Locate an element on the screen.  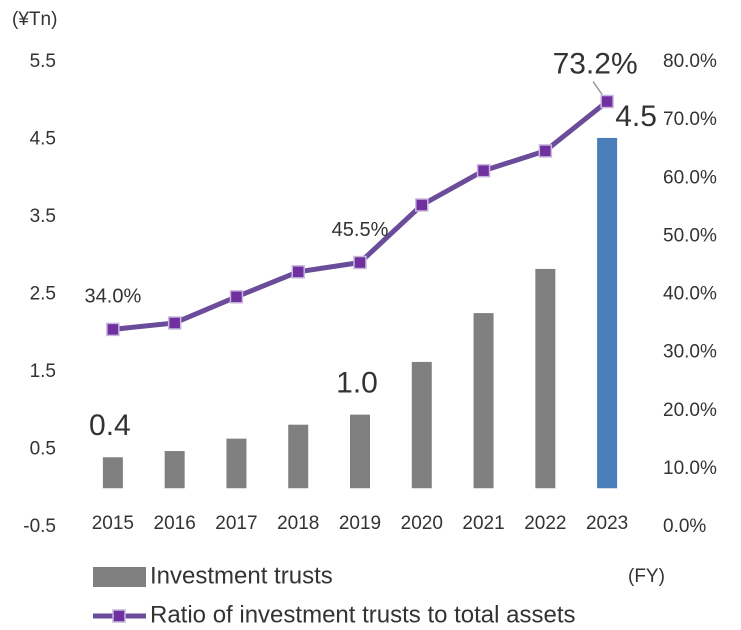
bar-value-label: 4.5 is located at coordinates (636, 116).